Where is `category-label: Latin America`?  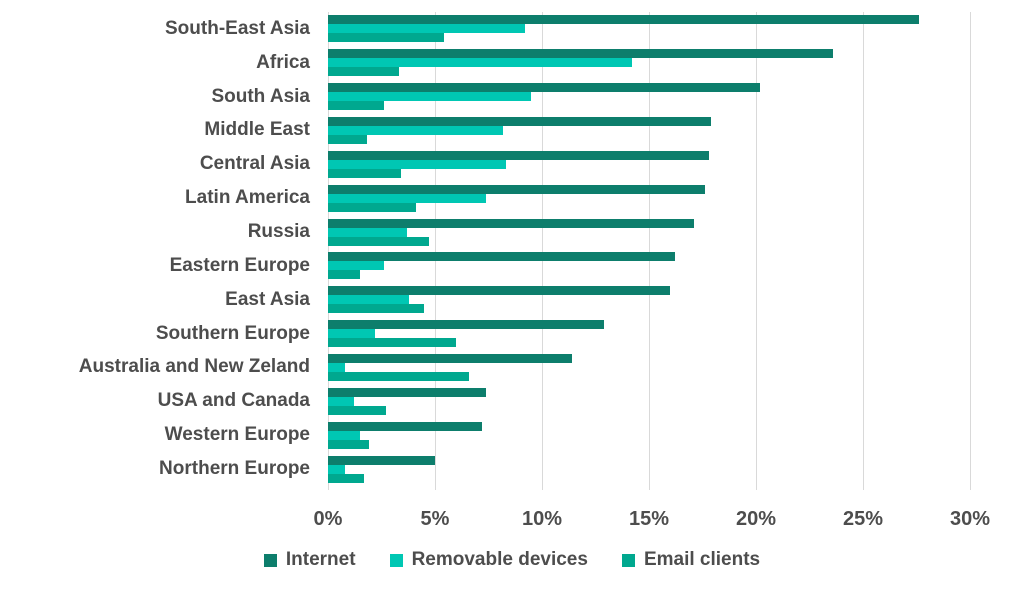
category-label: Latin America is located at coordinates (247, 198).